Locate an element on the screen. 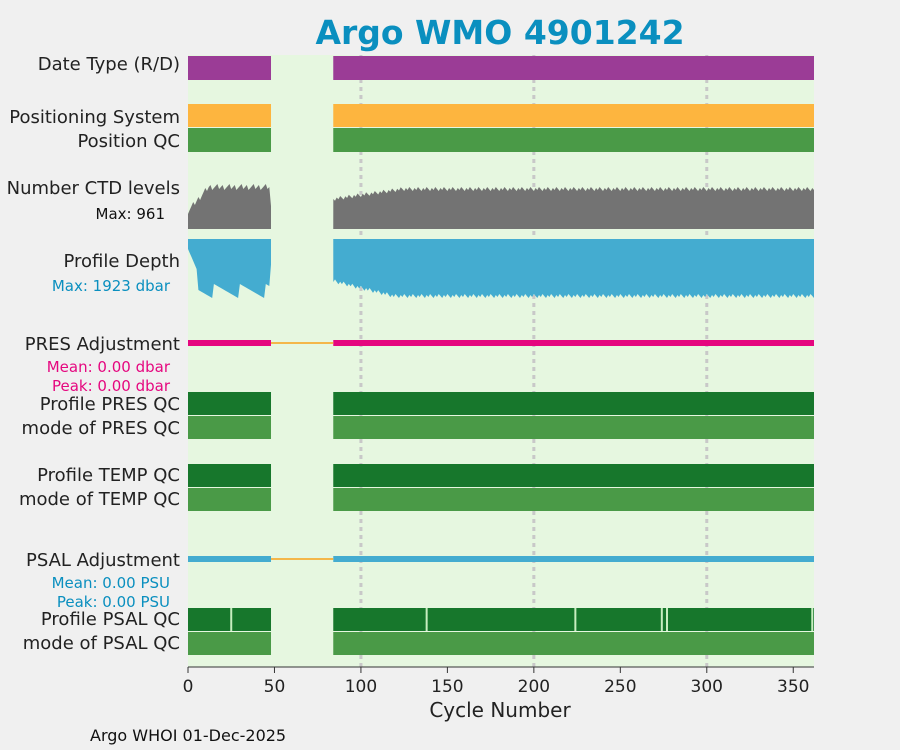 Image resolution: width=900 pixels, height=750 pixels. x-tick-label-200: 200 is located at coordinates (534, 687).